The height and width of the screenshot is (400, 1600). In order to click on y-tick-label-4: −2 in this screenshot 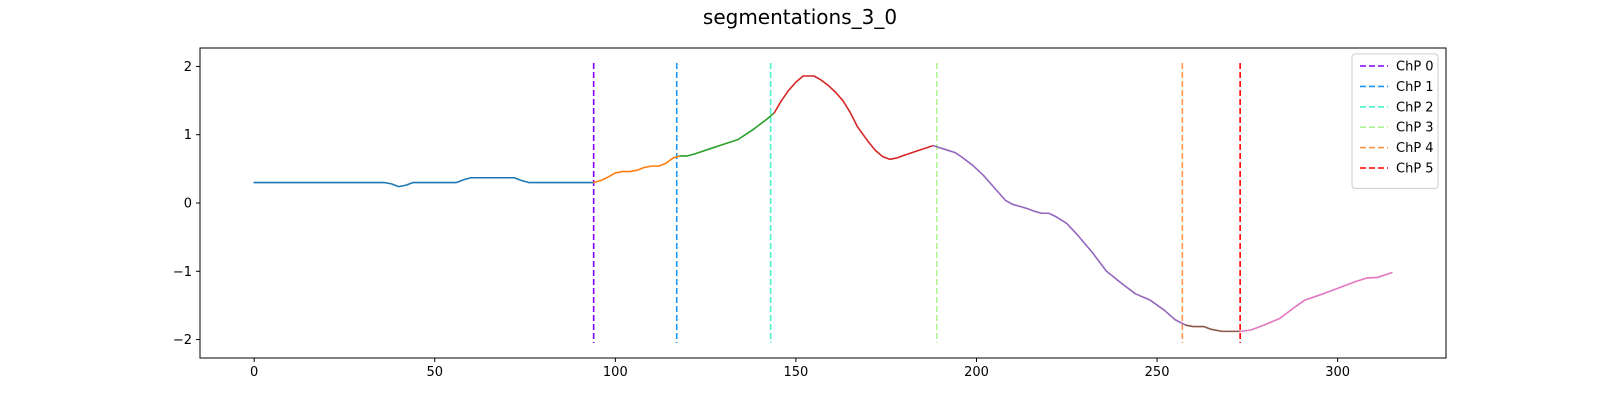, I will do `click(182, 340)`.